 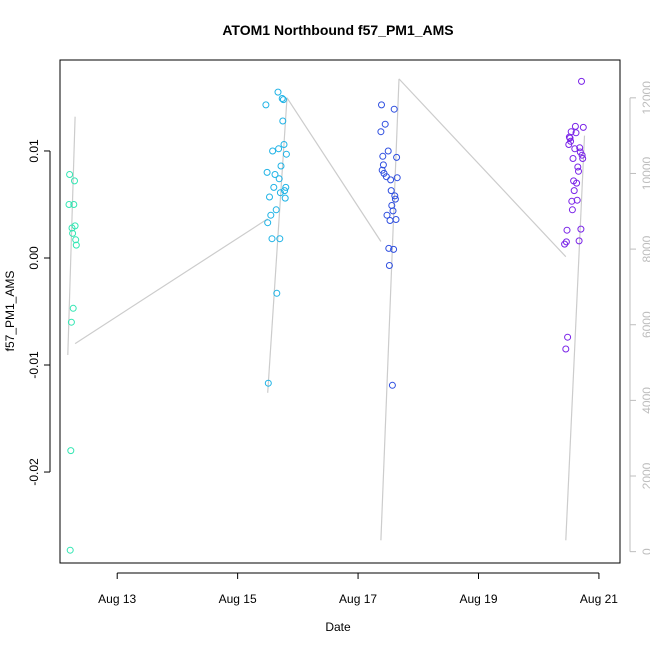 What do you see at coordinates (10, 311) in the screenshot?
I see `y-axis-label: f57_PM1_AMS` at bounding box center [10, 311].